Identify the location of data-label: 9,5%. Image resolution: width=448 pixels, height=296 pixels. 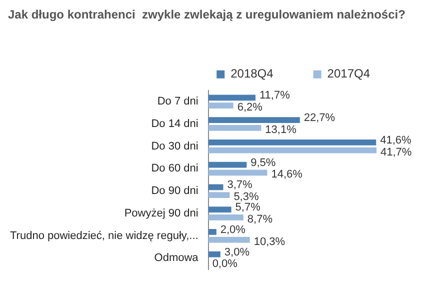
(263, 162).